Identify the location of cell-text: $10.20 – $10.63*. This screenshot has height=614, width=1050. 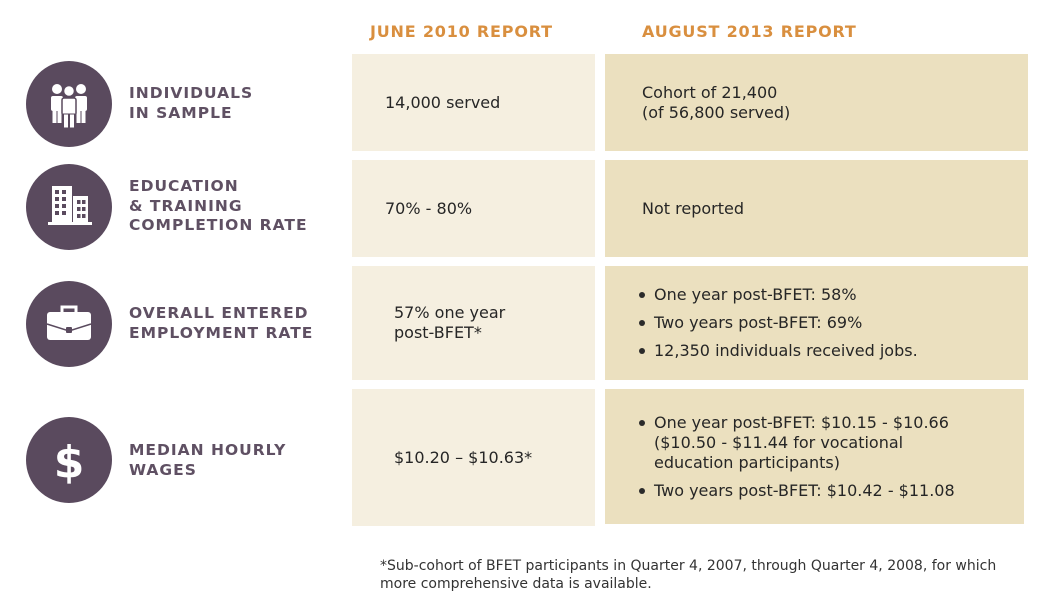
(463, 457).